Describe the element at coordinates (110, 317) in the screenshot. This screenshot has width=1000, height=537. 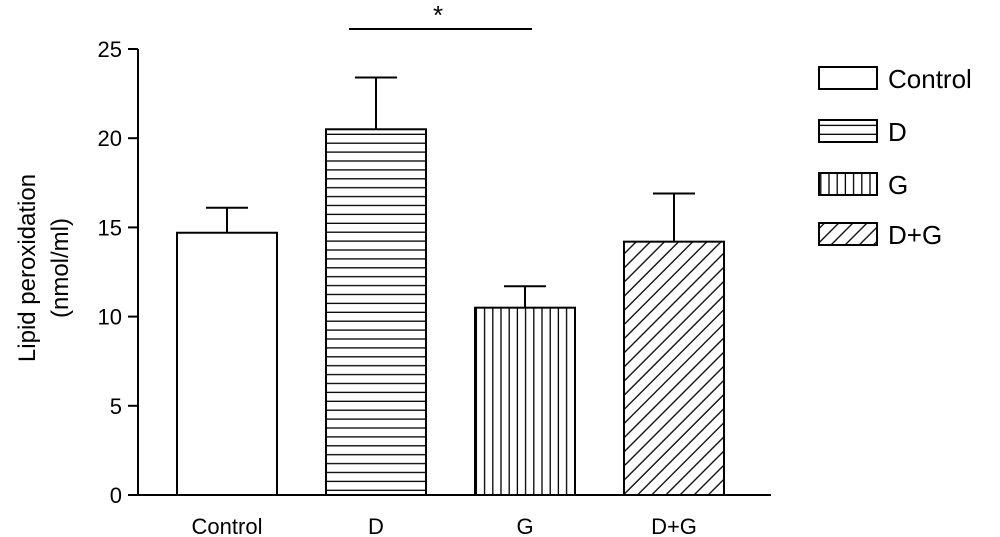
I see `y-tick-label-10: 10` at that location.